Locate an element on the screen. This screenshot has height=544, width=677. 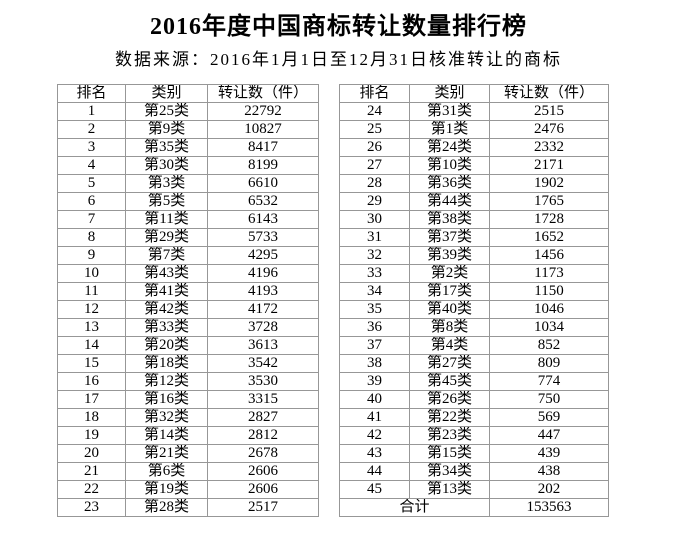
table-cell: 39 is located at coordinates (374, 381).